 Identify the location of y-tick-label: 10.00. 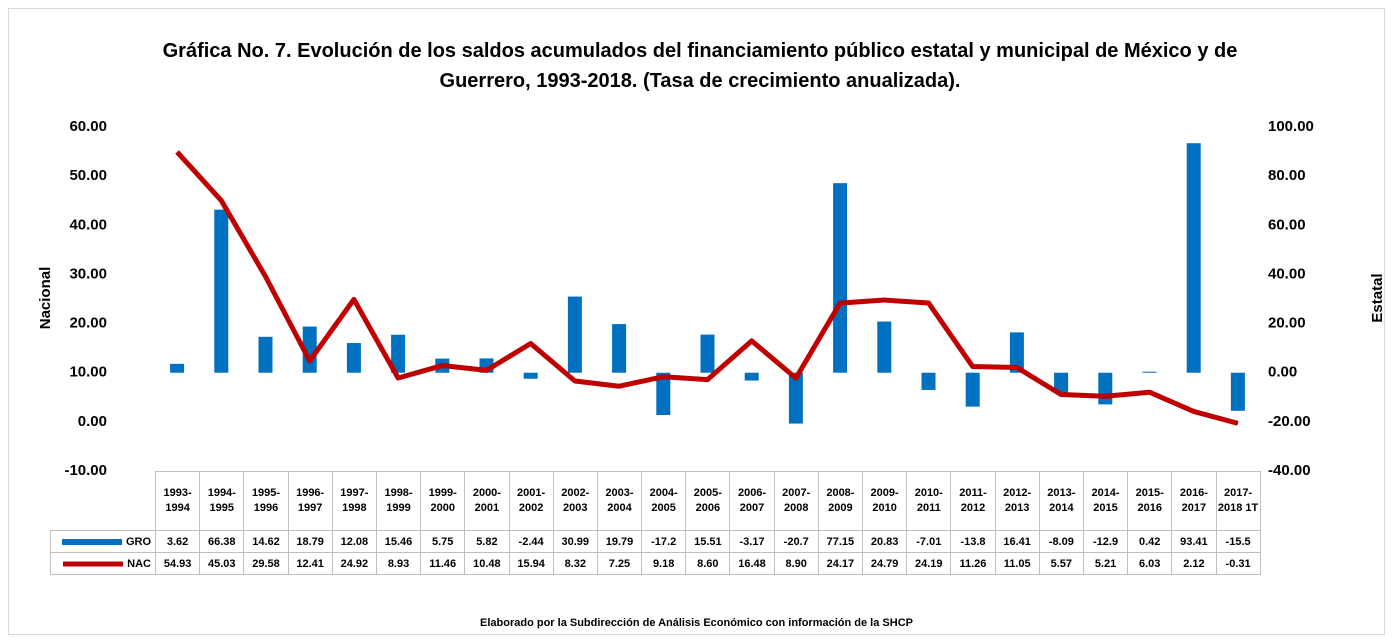
(88, 372).